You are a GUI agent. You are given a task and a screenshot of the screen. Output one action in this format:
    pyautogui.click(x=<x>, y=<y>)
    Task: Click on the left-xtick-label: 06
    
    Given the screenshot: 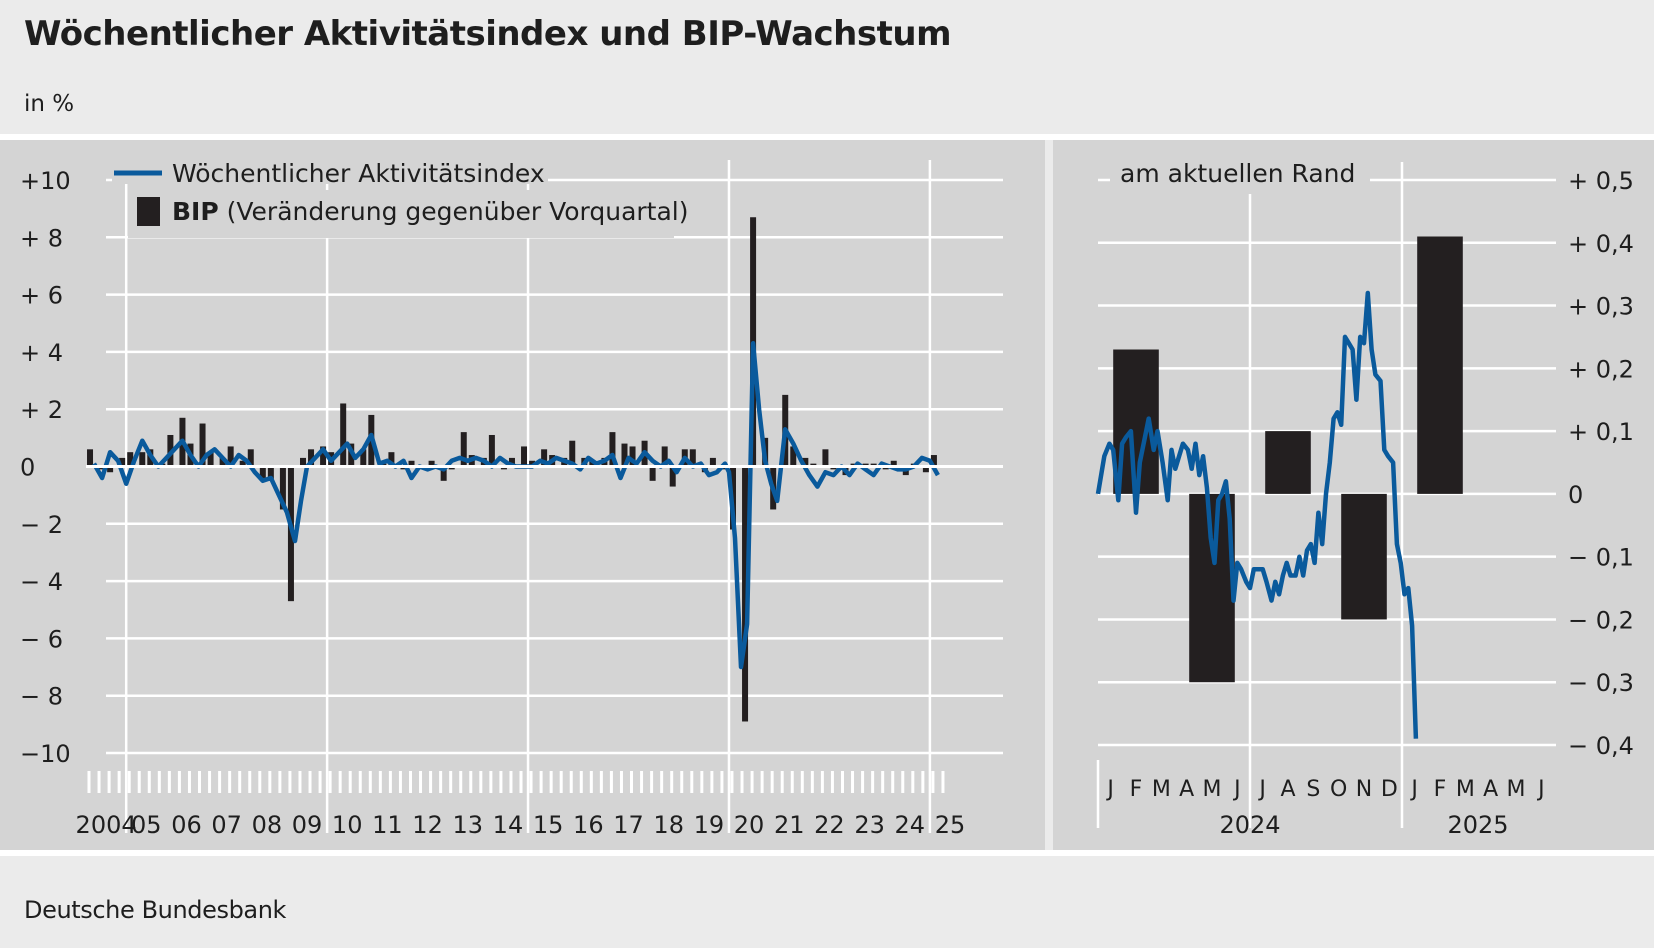 What is the action you would take?
    pyautogui.click(x=186, y=825)
    